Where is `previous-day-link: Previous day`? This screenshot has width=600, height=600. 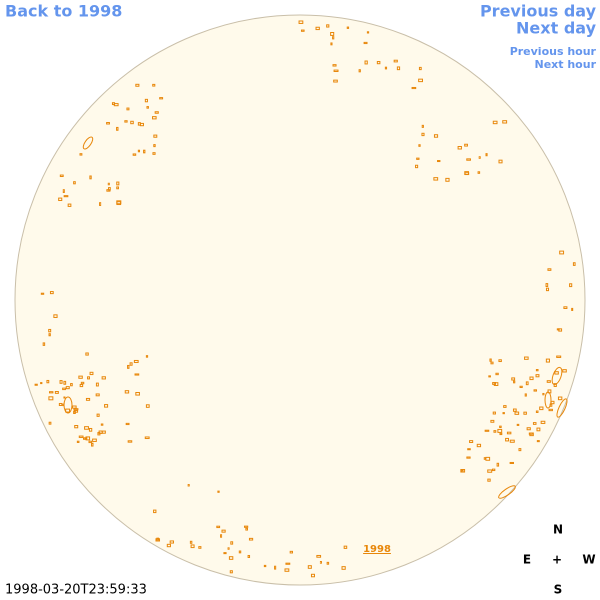 previous-day-link: Previous day is located at coordinates (538, 11).